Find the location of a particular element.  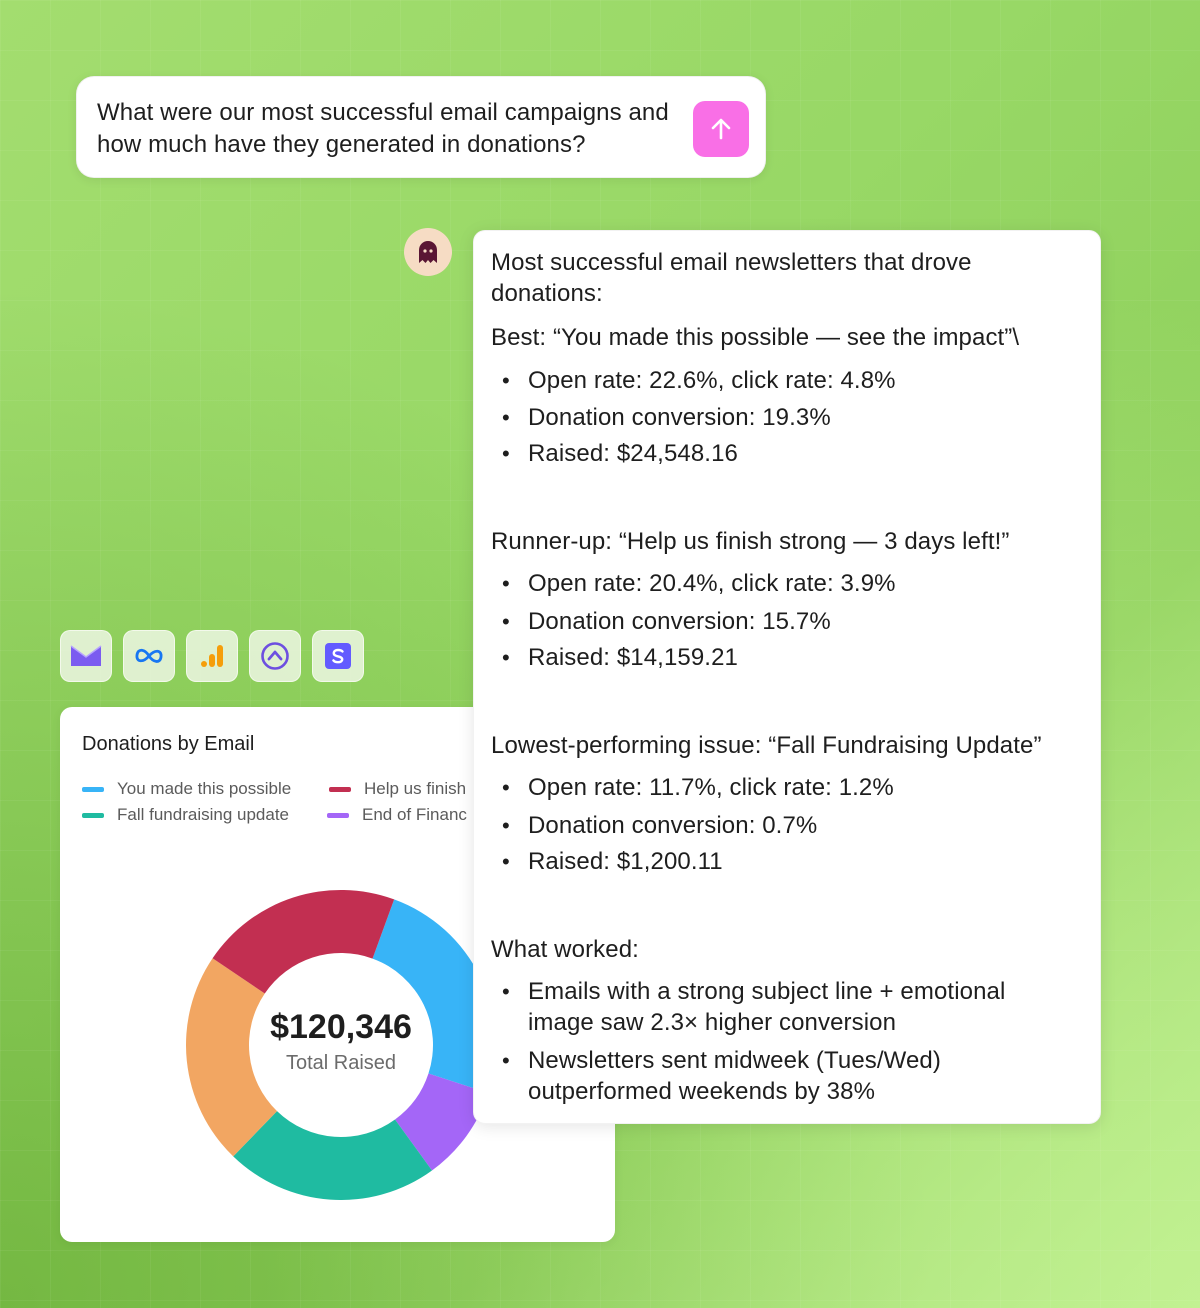

action-integration is located at coordinates (275, 656).